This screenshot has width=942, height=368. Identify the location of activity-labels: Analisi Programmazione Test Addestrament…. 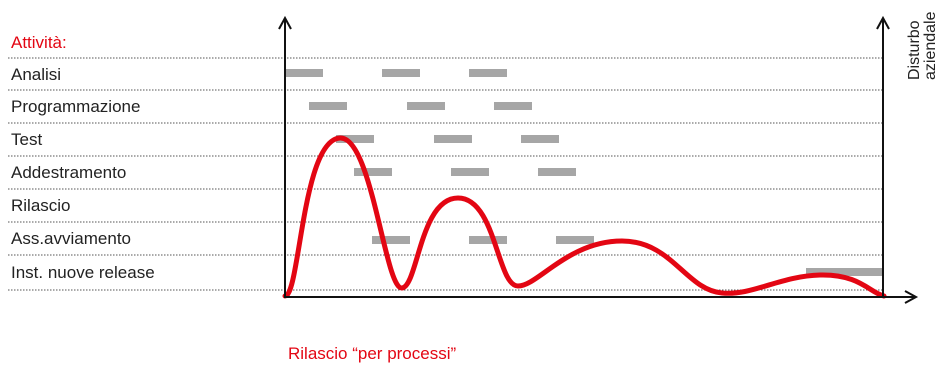
(83, 173).